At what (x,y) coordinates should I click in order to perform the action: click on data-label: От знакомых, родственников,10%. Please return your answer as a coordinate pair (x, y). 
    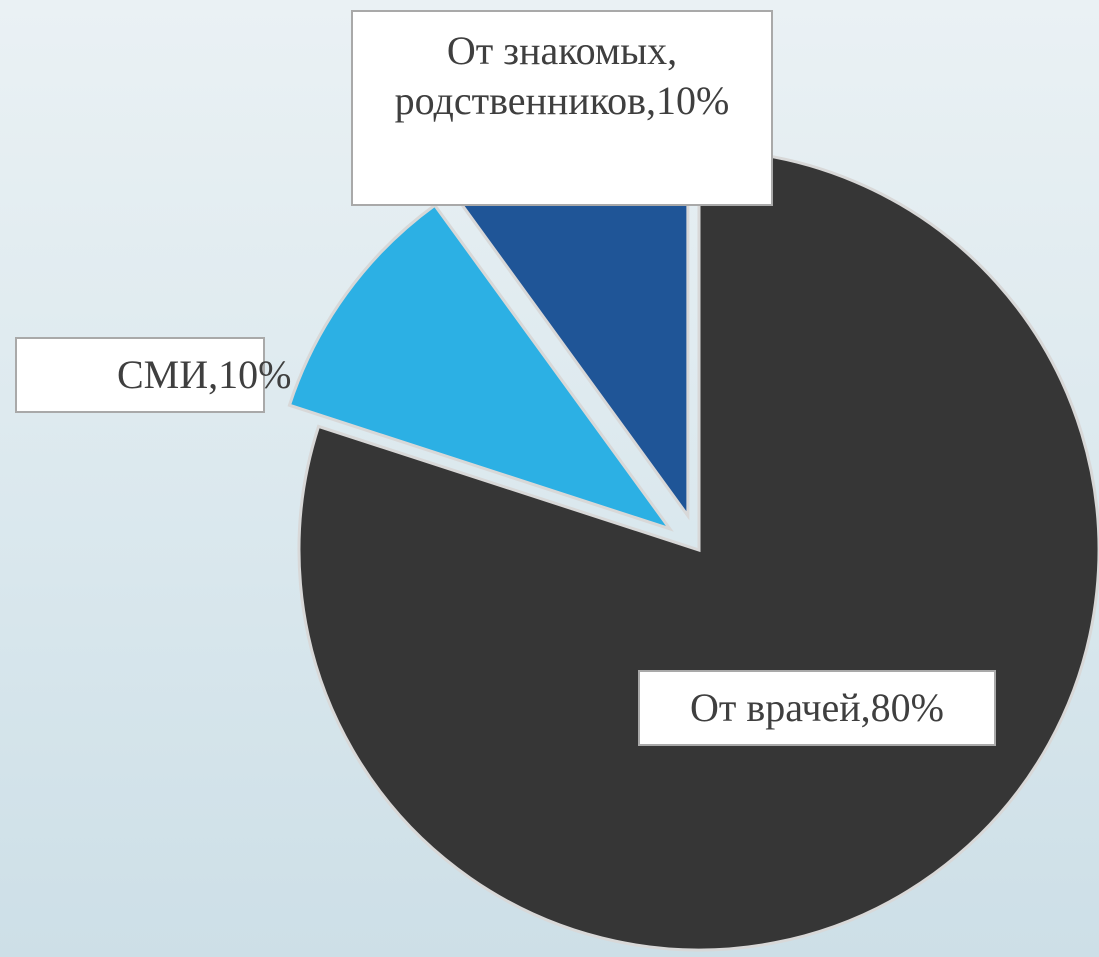
    Looking at the image, I should click on (562, 108).